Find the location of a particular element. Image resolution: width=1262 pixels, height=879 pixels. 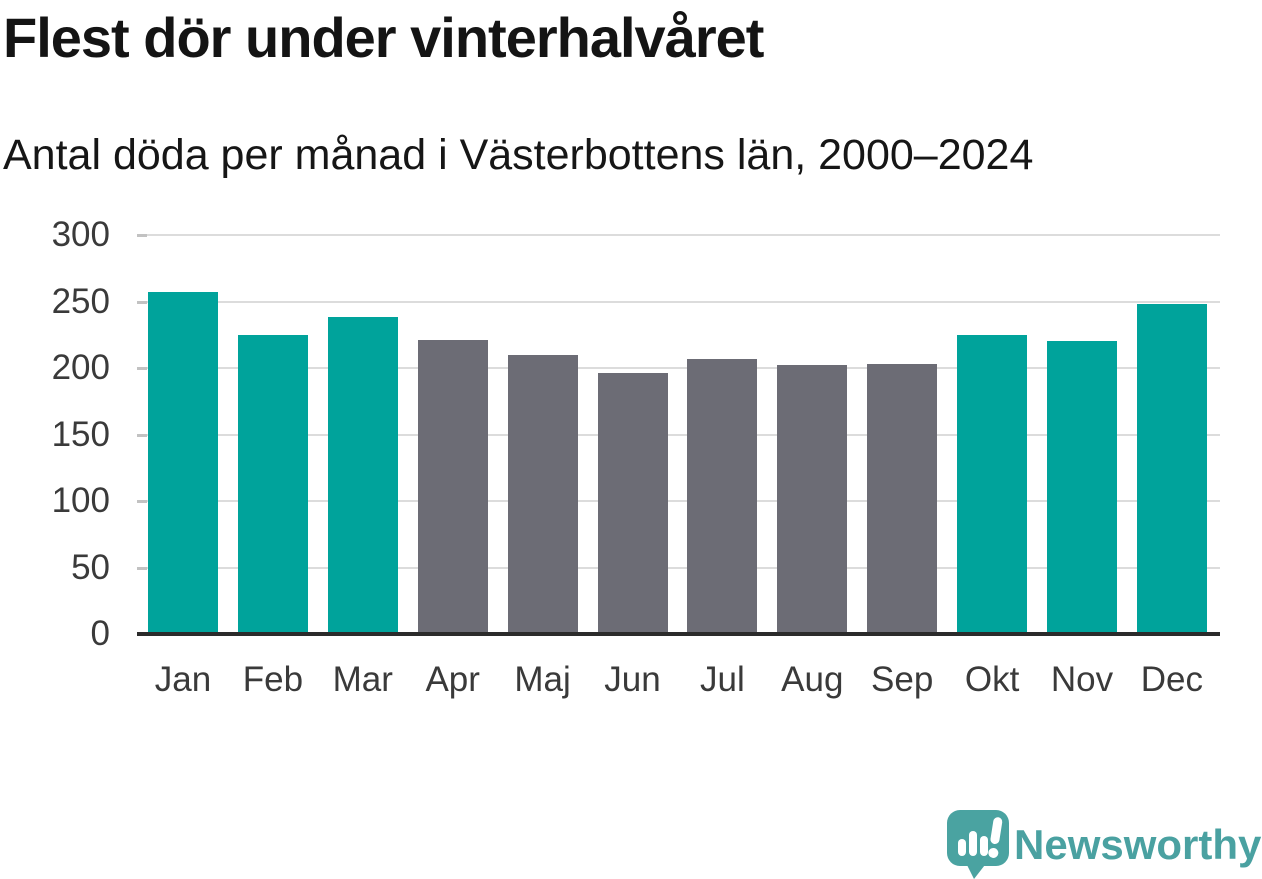

x-tick-label: Aug is located at coordinates (812, 679).